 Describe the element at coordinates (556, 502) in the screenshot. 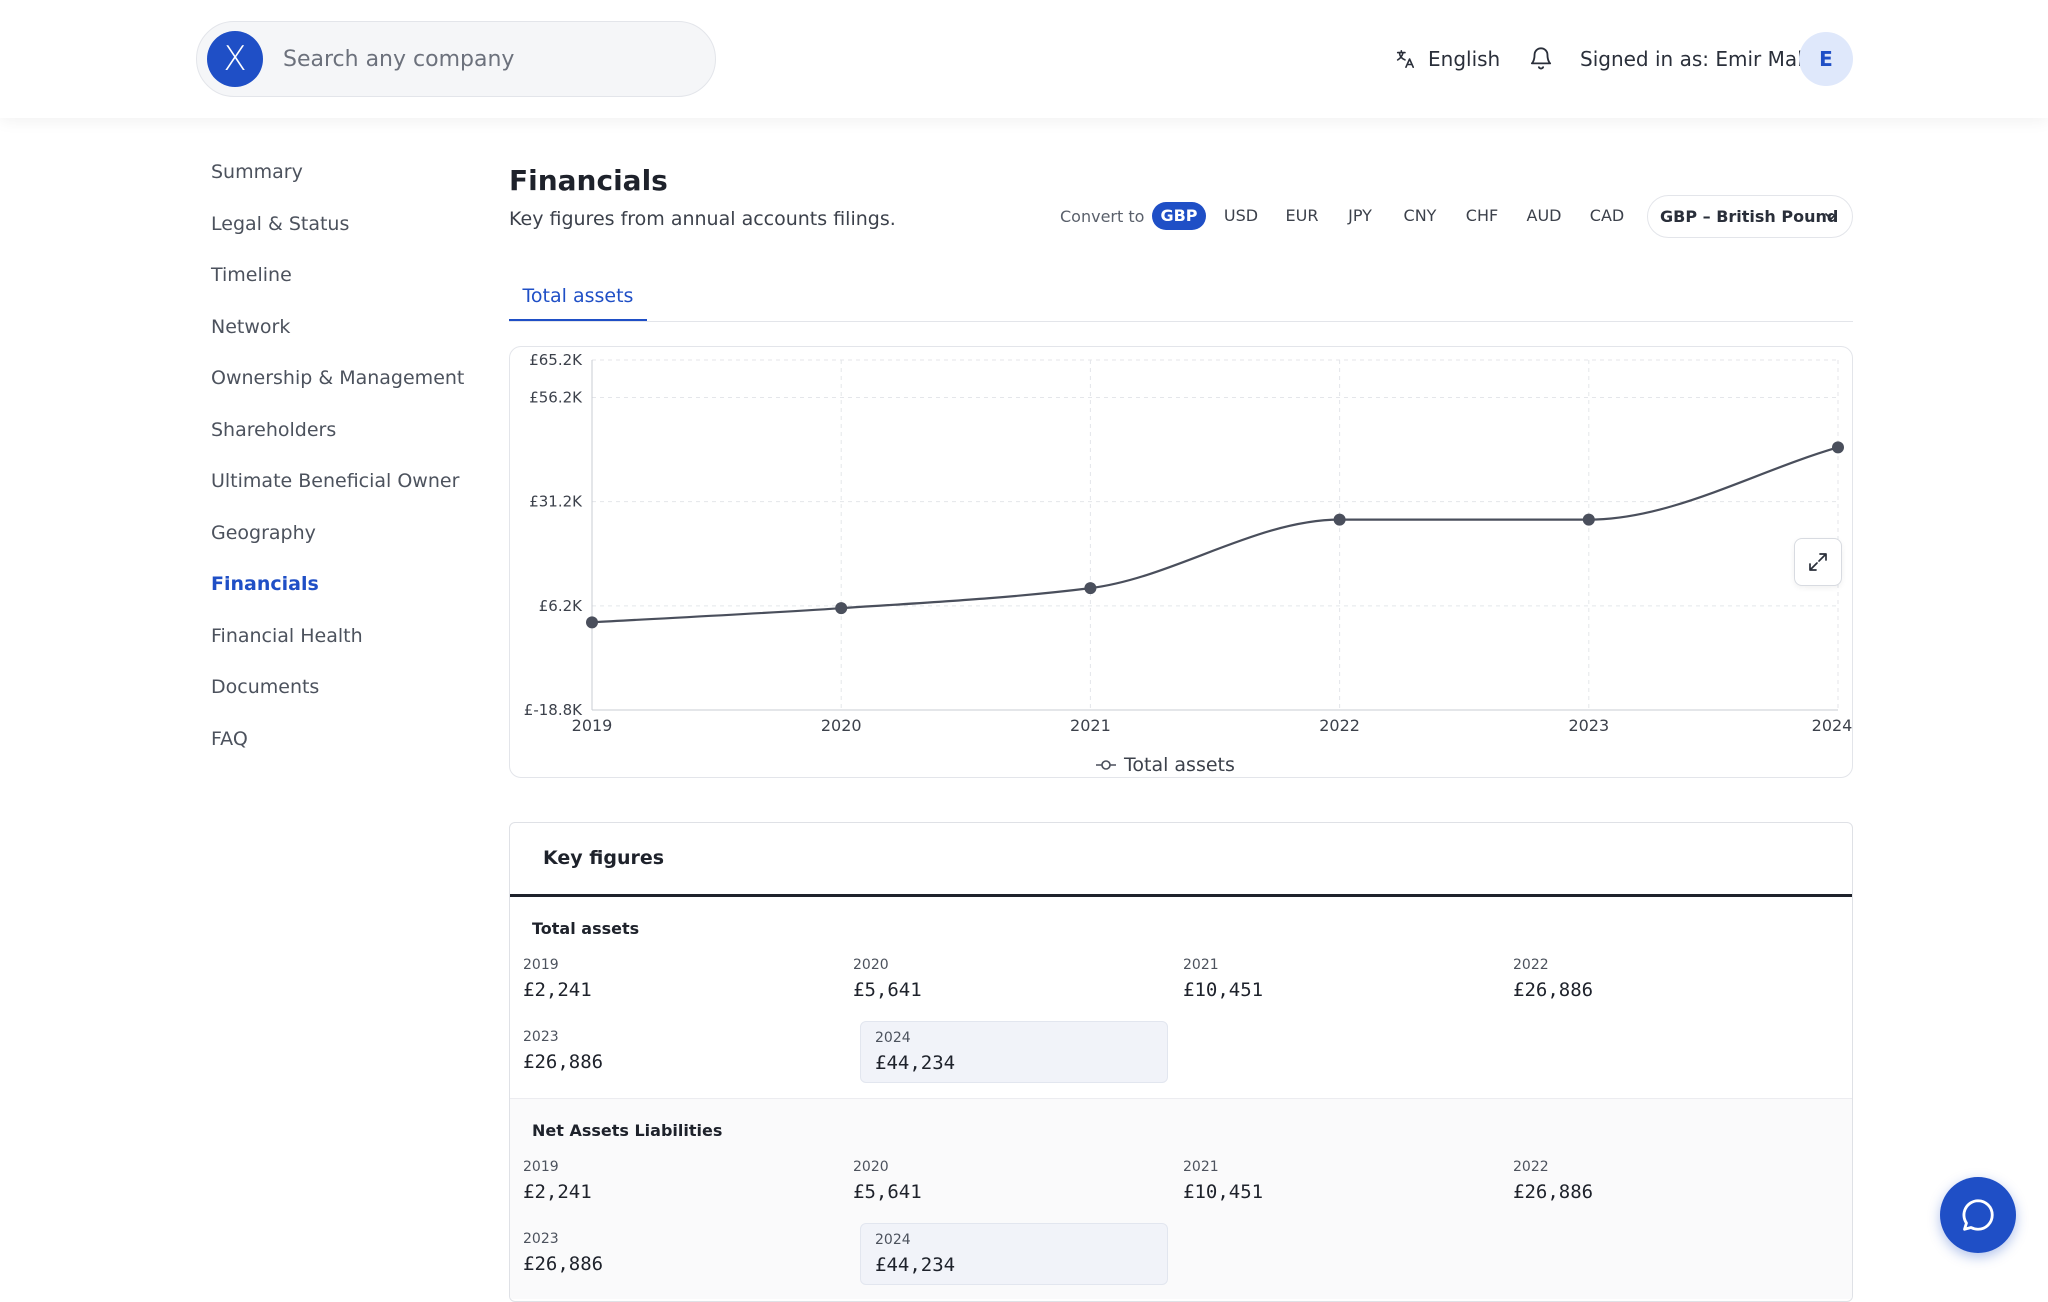

I see `y-tick-label: £31.2K` at that location.